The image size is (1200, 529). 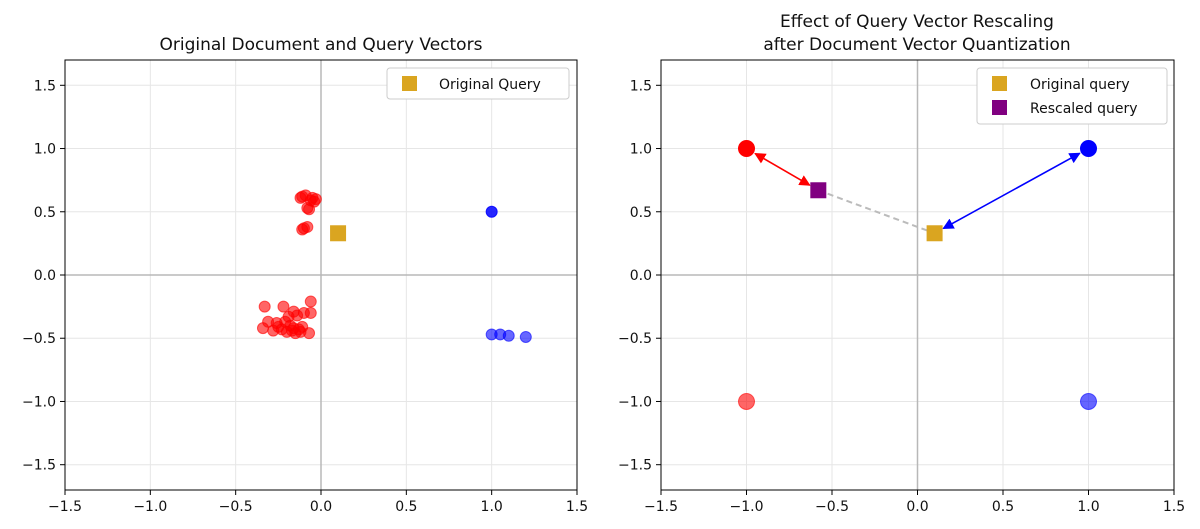 I want to click on legend-label-original-query: Original query, so click(x=1080, y=85).